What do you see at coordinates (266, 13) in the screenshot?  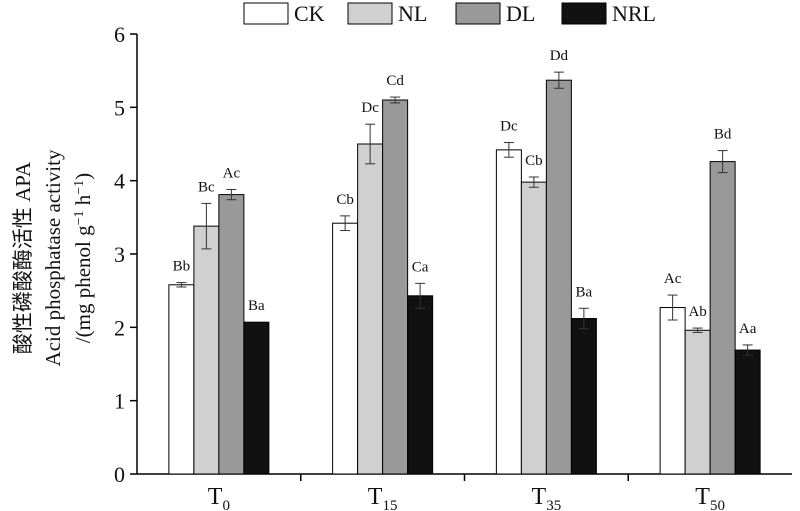 I see `legend-swatch-ck` at bounding box center [266, 13].